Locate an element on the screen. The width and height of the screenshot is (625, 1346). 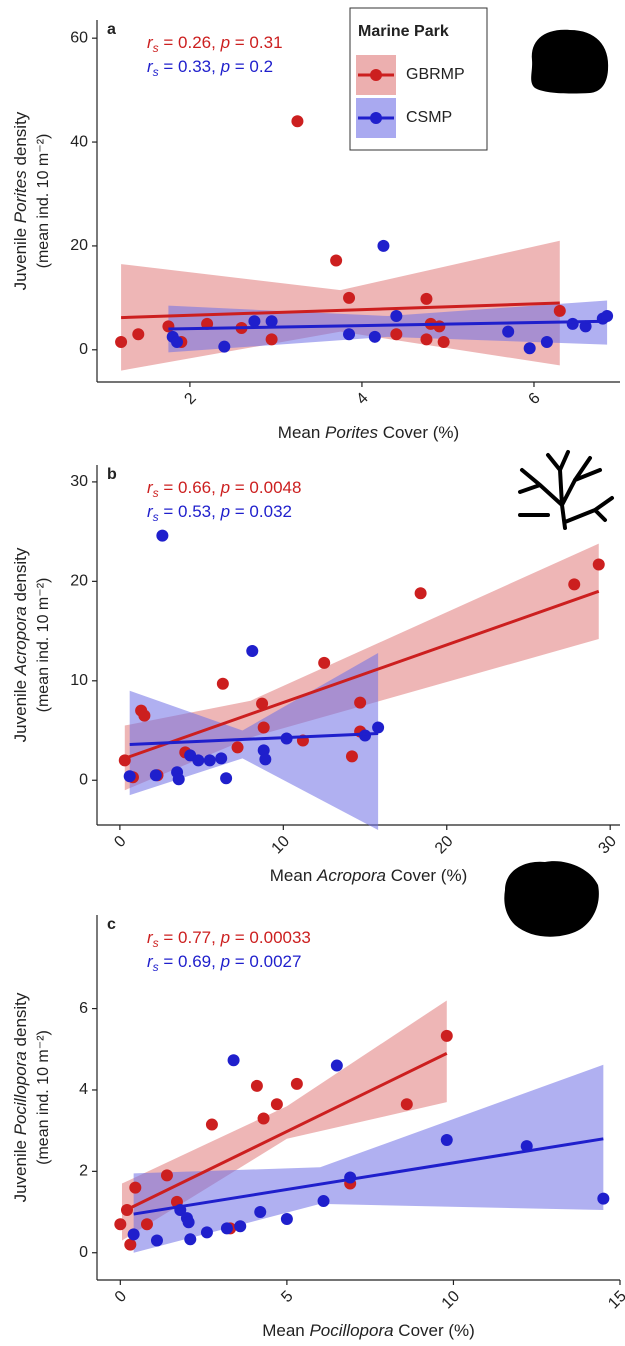
y-tick-label: 30 is located at coordinates (79, 481).